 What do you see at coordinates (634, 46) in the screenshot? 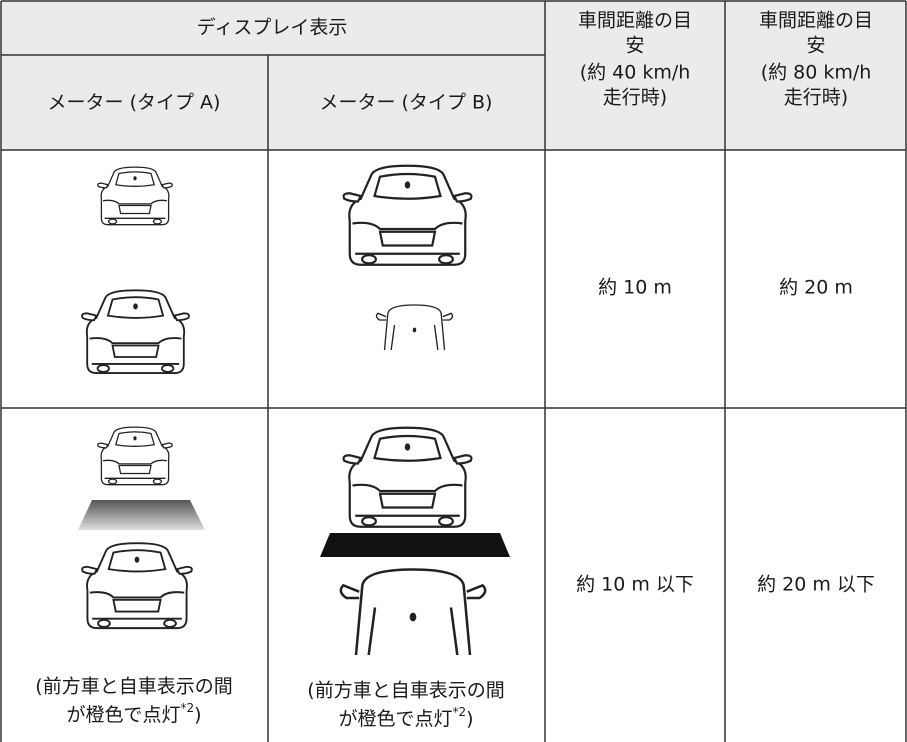
I see `header-col3: 安` at bounding box center [634, 46].